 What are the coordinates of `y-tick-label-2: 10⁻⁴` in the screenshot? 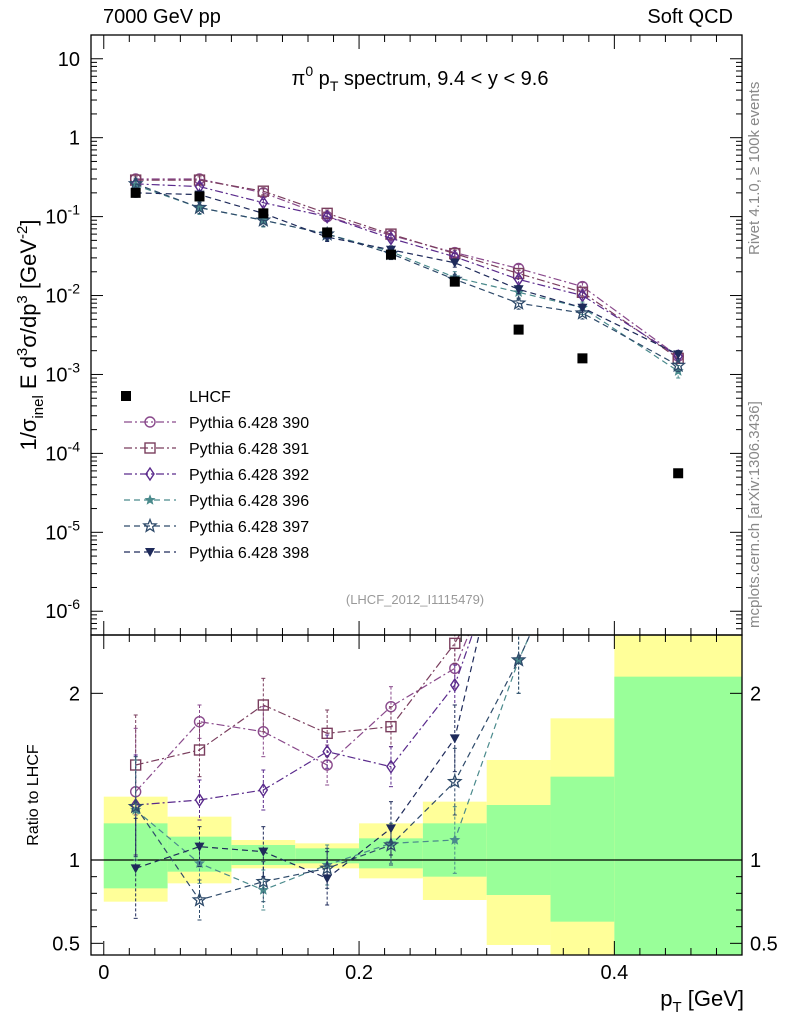 It's located at (62, 451).